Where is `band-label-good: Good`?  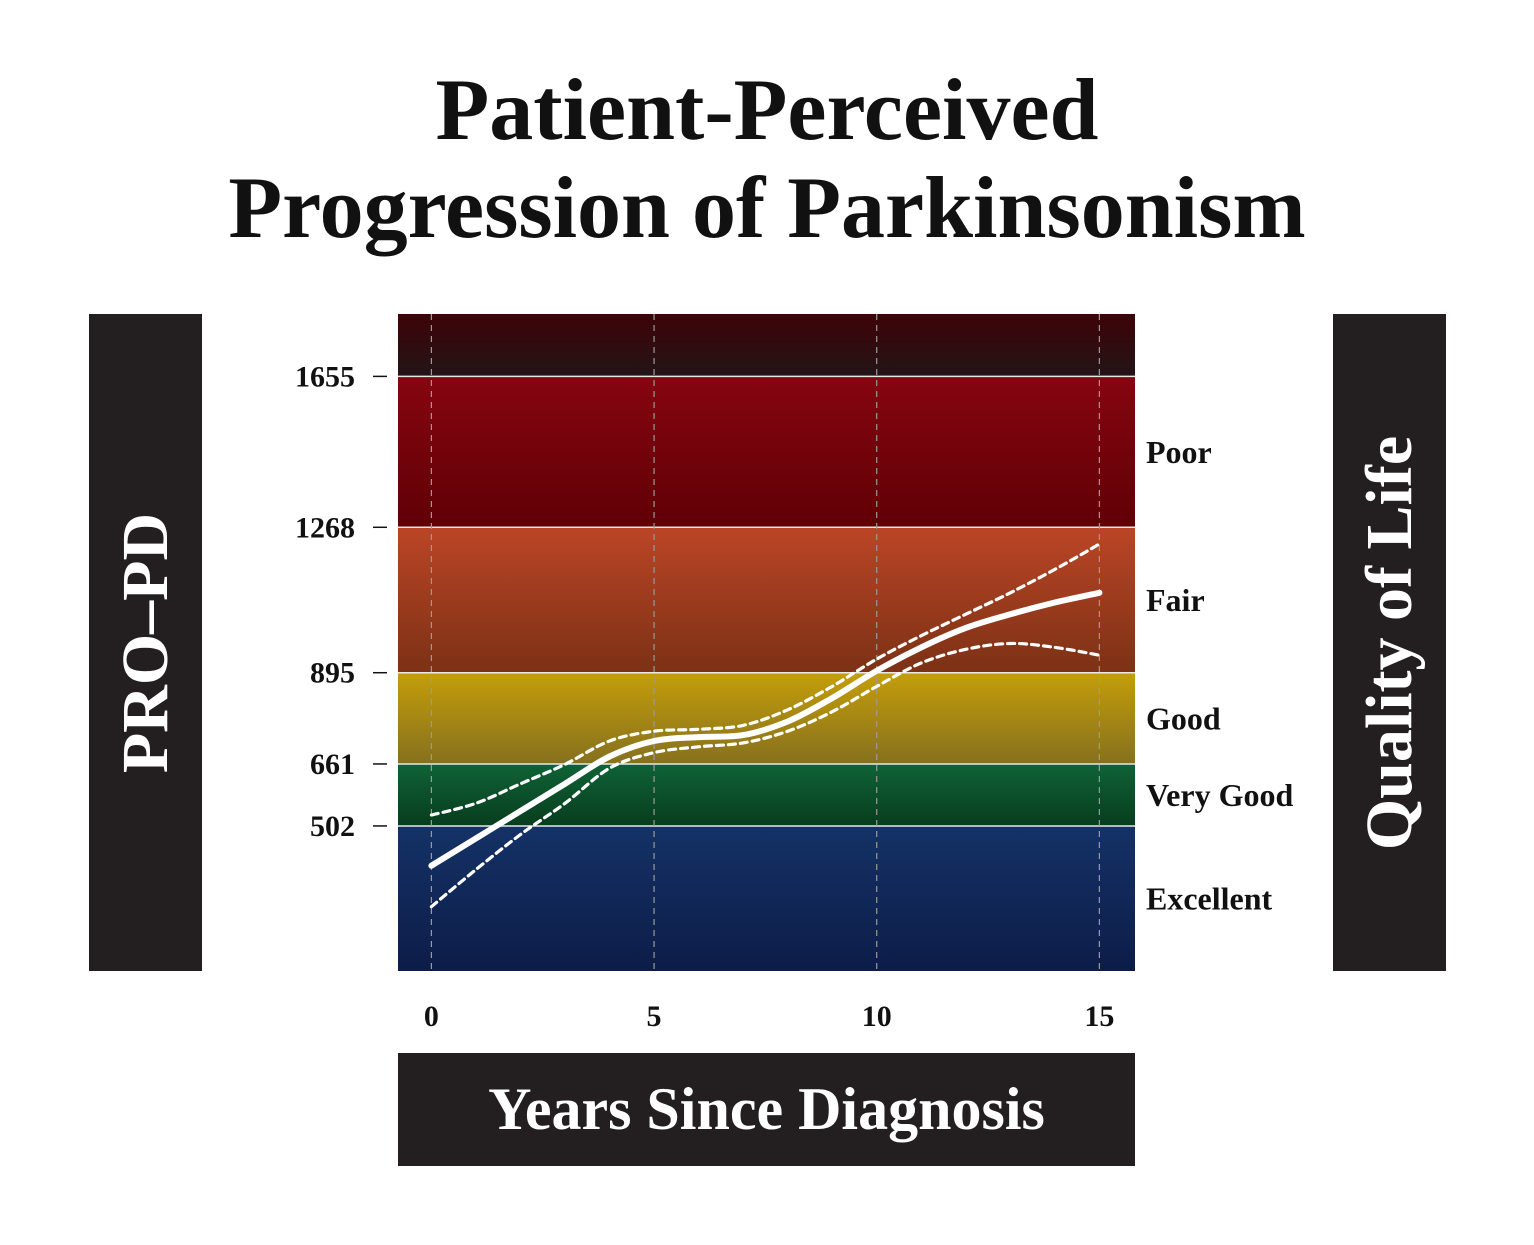 band-label-good: Good is located at coordinates (1183, 718).